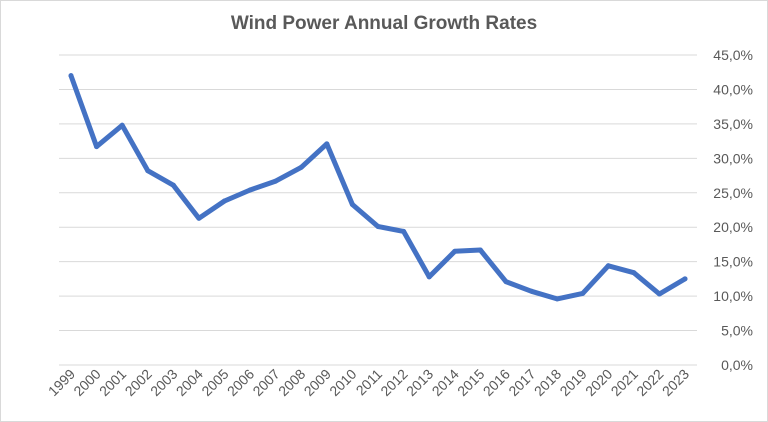  Describe the element at coordinates (733, 124) in the screenshot. I see `y-tick-label: 35,0%` at that location.